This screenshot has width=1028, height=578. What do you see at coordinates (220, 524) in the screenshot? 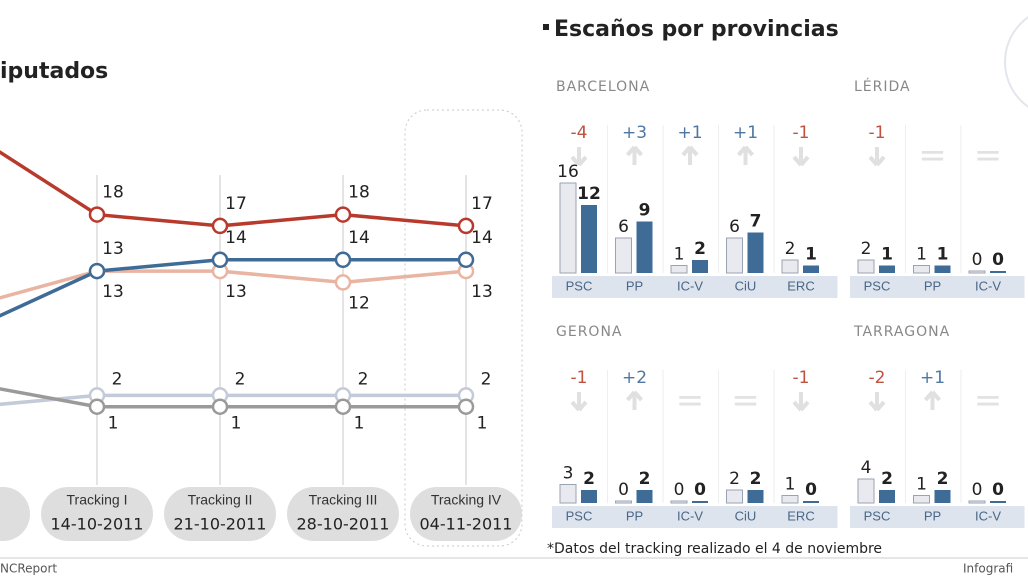
I see `x-tick-date: 21-10-2011` at bounding box center [220, 524].